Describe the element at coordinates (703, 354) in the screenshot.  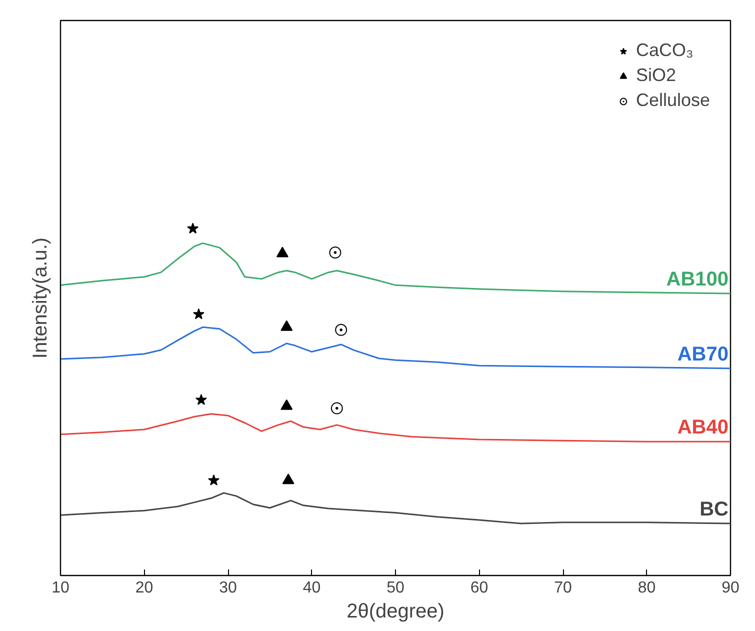
I see `series-label: AB70` at that location.